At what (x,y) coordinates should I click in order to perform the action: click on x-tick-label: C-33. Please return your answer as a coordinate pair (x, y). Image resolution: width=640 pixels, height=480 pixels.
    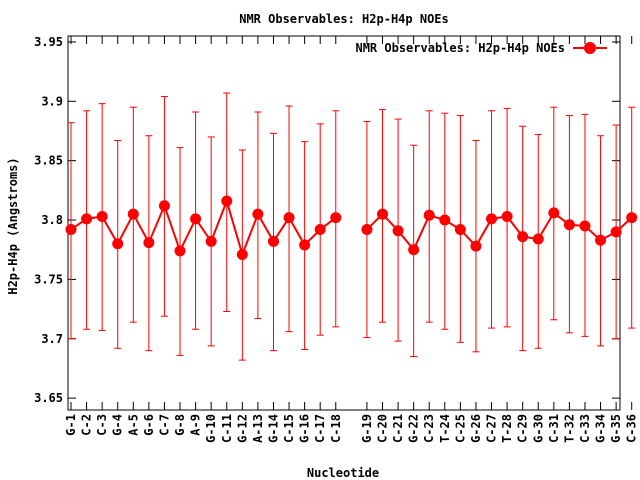
    Looking at the image, I should click on (585, 428).